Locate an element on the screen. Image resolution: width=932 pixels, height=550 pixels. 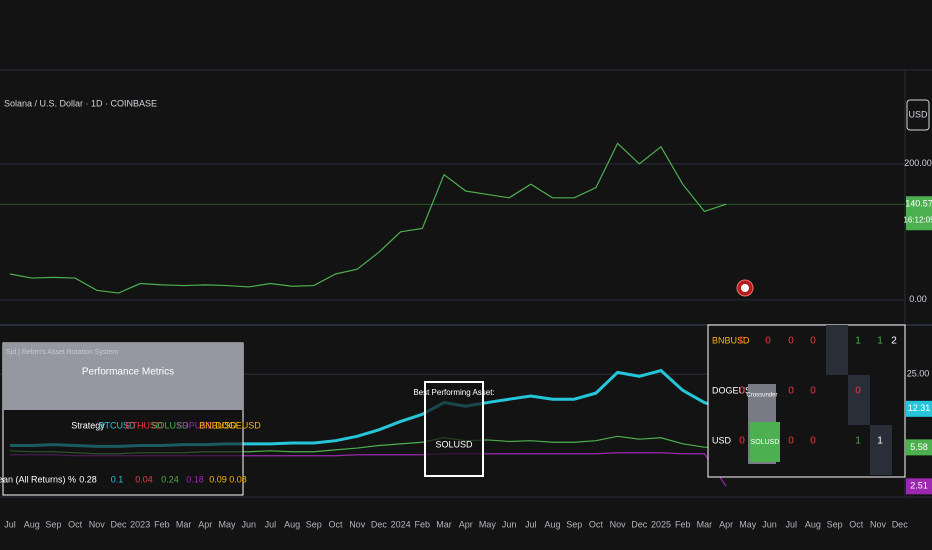
table-value: 0.09 is located at coordinates (218, 479).